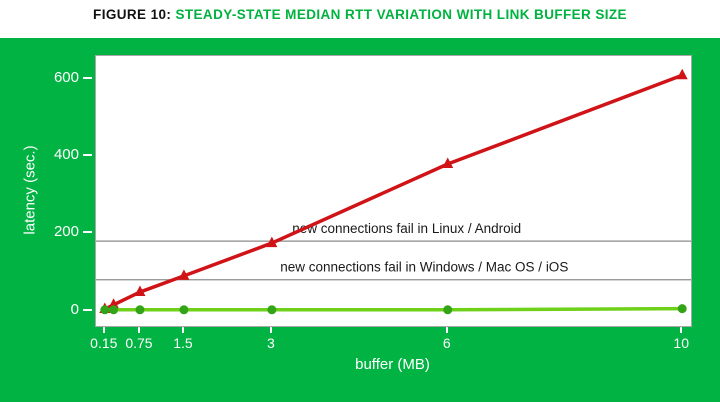 This screenshot has height=402, width=720. Describe the element at coordinates (66, 155) in the screenshot. I see `y-tick-label: 400` at that location.